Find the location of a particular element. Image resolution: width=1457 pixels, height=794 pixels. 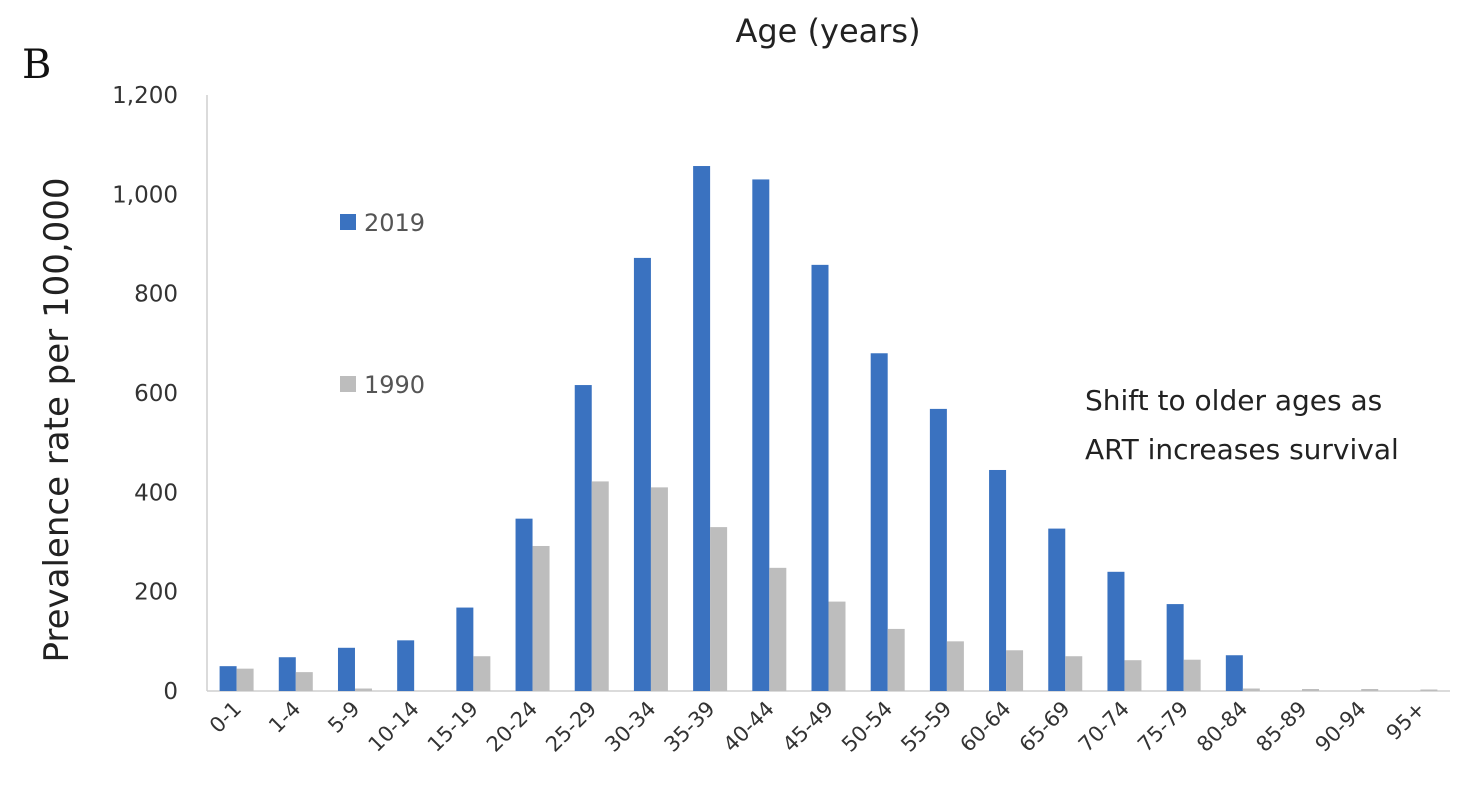

annotation-line-1: Shift to older ages as is located at coordinates (1233, 400).